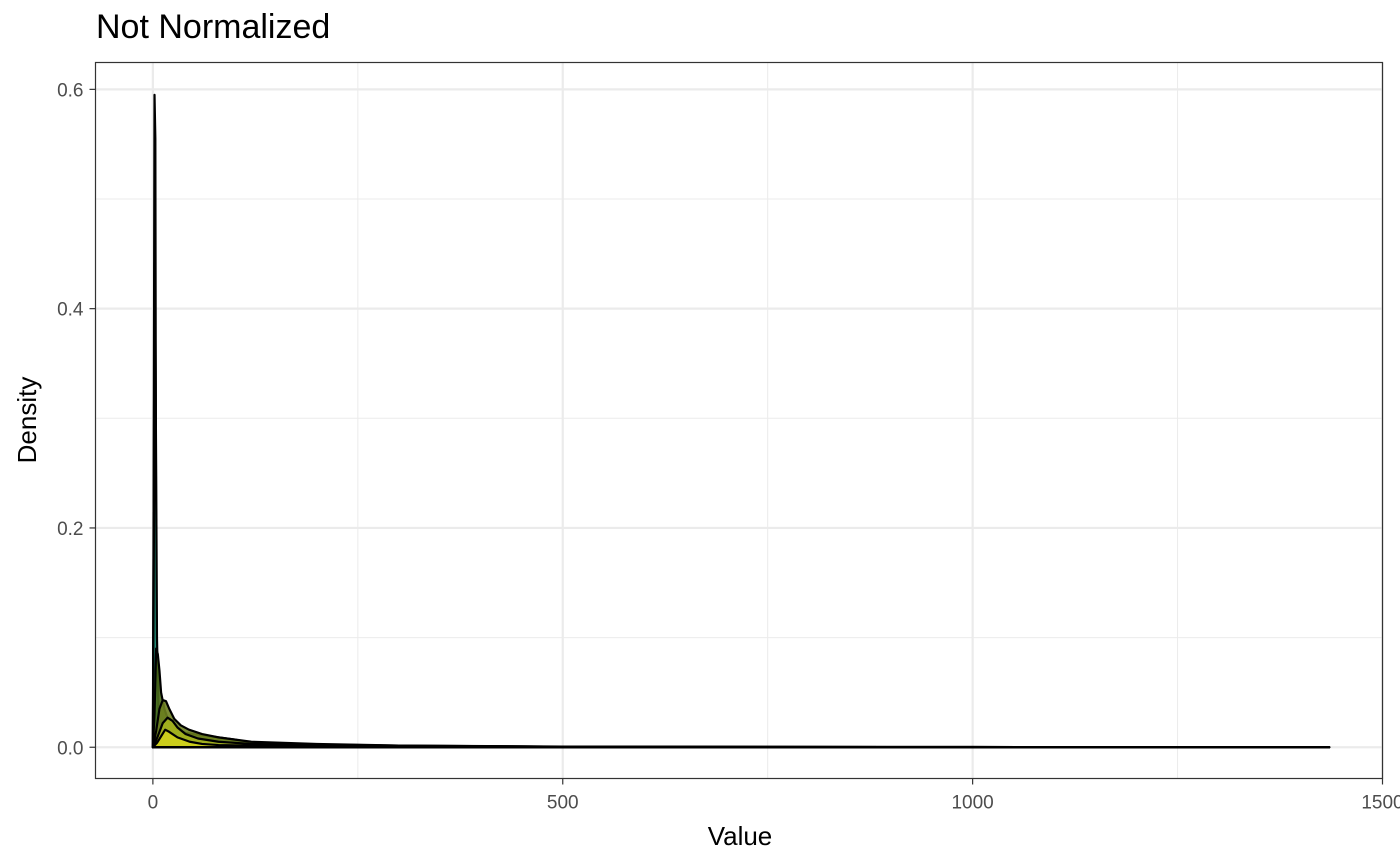 This screenshot has width=1400, height=865. What do you see at coordinates (213, 27) in the screenshot?
I see `chart-title: Not Normalized` at bounding box center [213, 27].